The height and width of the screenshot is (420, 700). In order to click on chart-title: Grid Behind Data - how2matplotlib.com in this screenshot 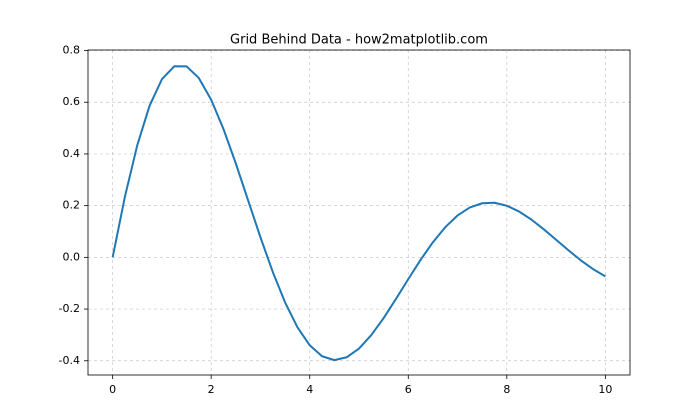, I will do `click(359, 40)`.